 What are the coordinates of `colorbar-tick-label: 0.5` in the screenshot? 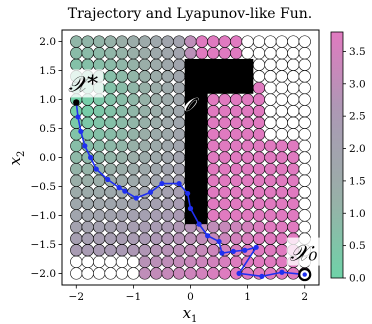 It's located at (357, 246).